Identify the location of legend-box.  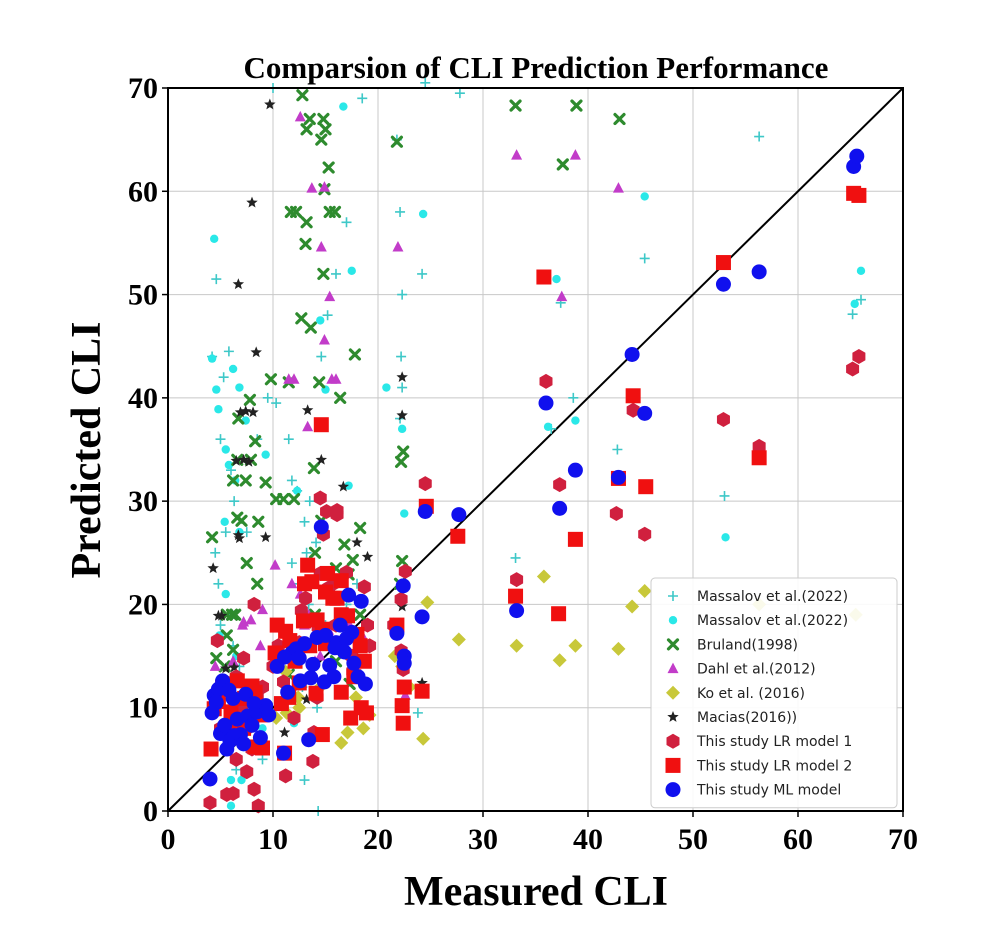
(774, 693).